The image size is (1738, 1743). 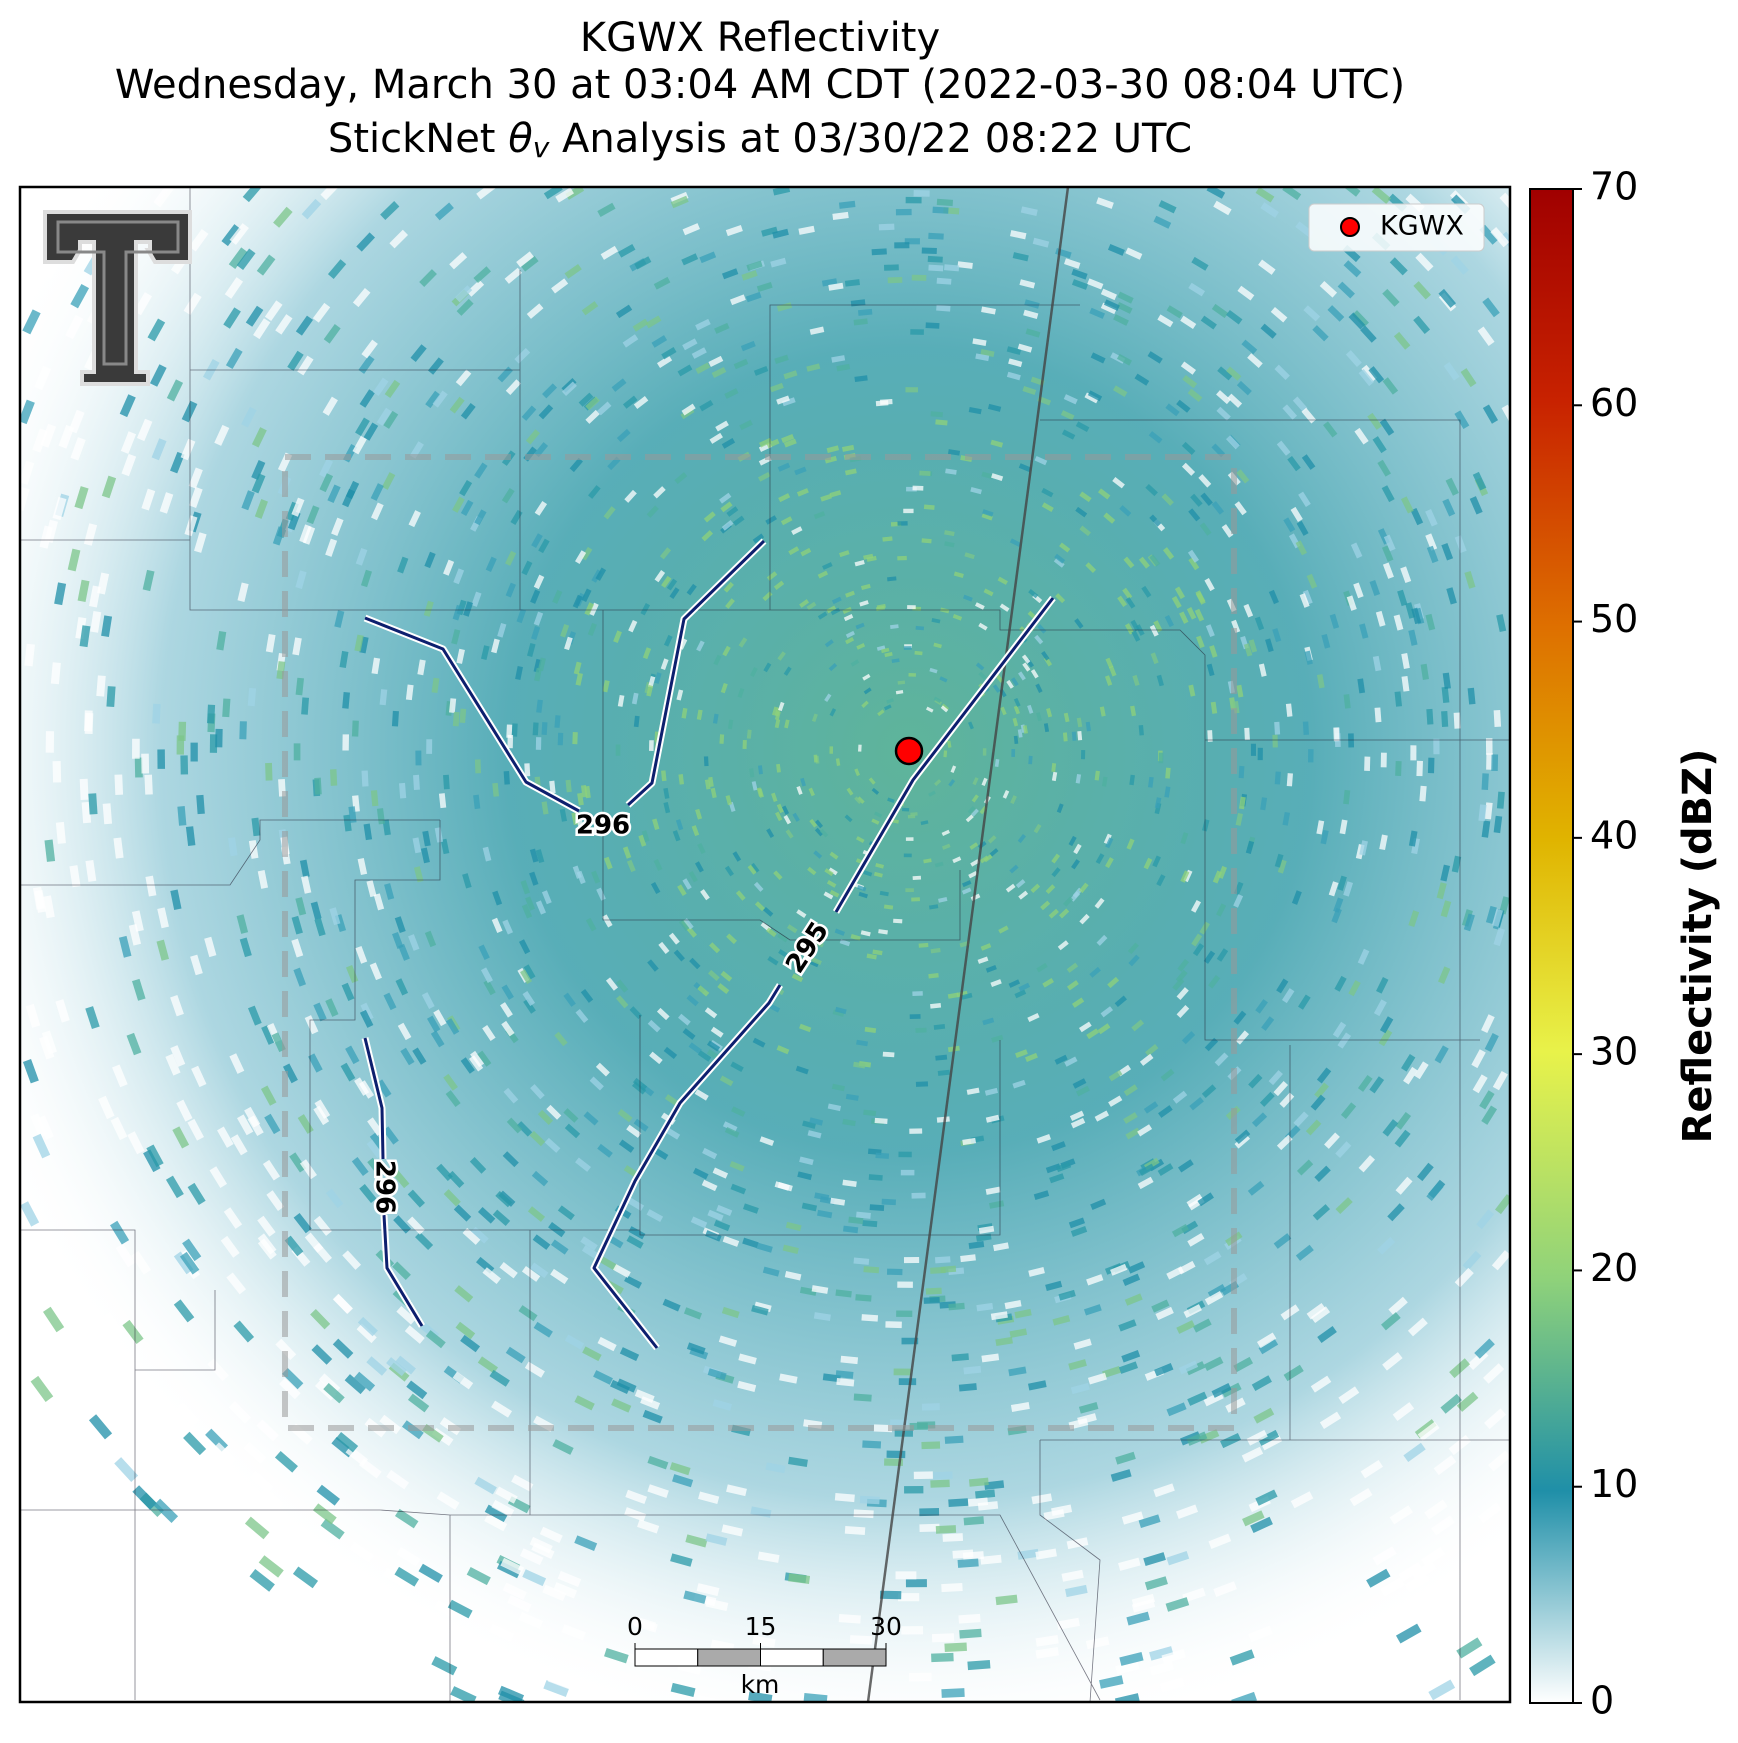 What do you see at coordinates (909, 751) in the screenshot?
I see `radar-site` at bounding box center [909, 751].